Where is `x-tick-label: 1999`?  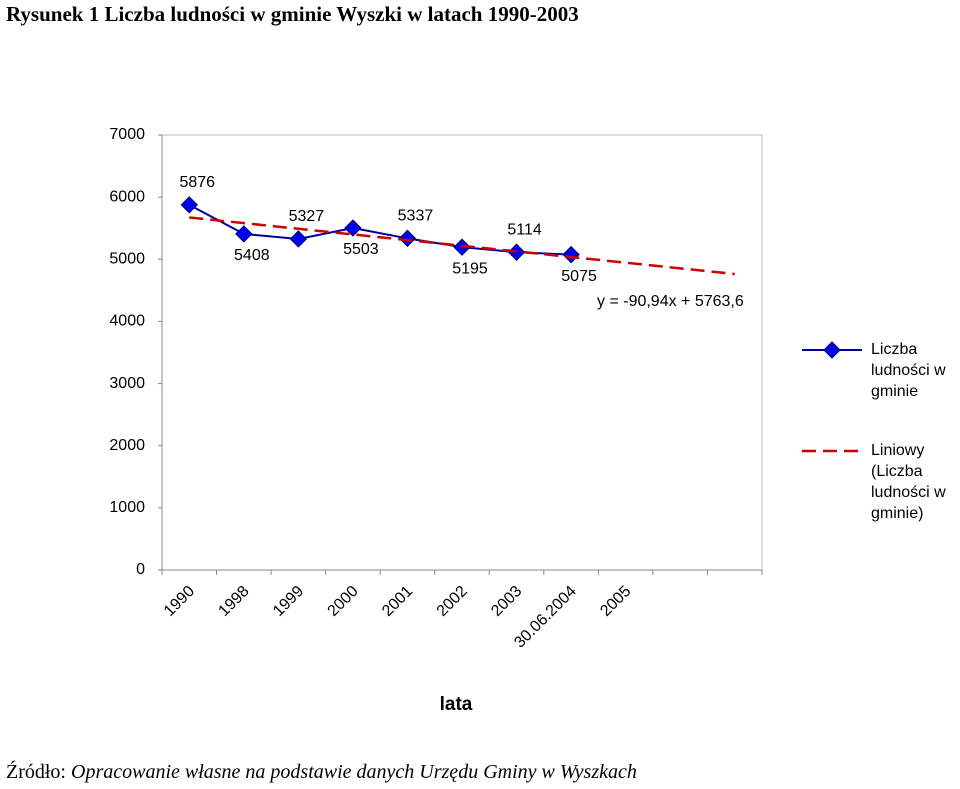
x-tick-label: 1999 is located at coordinates (288, 601).